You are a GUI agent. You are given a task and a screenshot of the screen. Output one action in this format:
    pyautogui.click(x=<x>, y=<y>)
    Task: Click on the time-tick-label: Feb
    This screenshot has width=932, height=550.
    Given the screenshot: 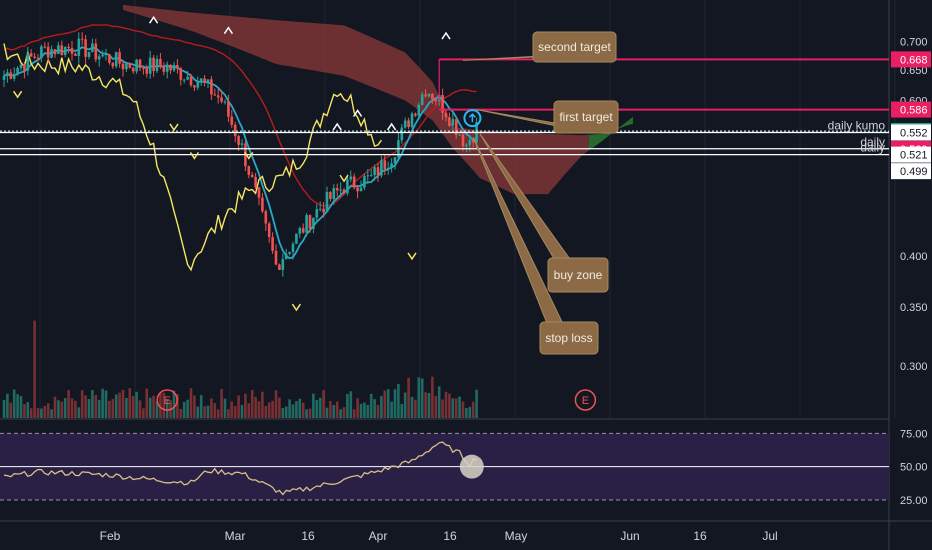 What is the action you would take?
    pyautogui.click(x=110, y=536)
    